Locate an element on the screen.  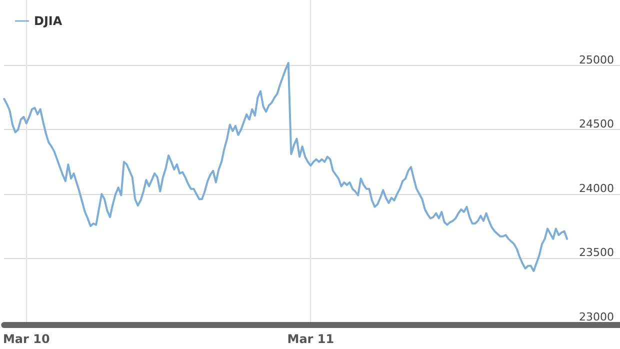
y-tick-label: 25000 is located at coordinates (596, 60).